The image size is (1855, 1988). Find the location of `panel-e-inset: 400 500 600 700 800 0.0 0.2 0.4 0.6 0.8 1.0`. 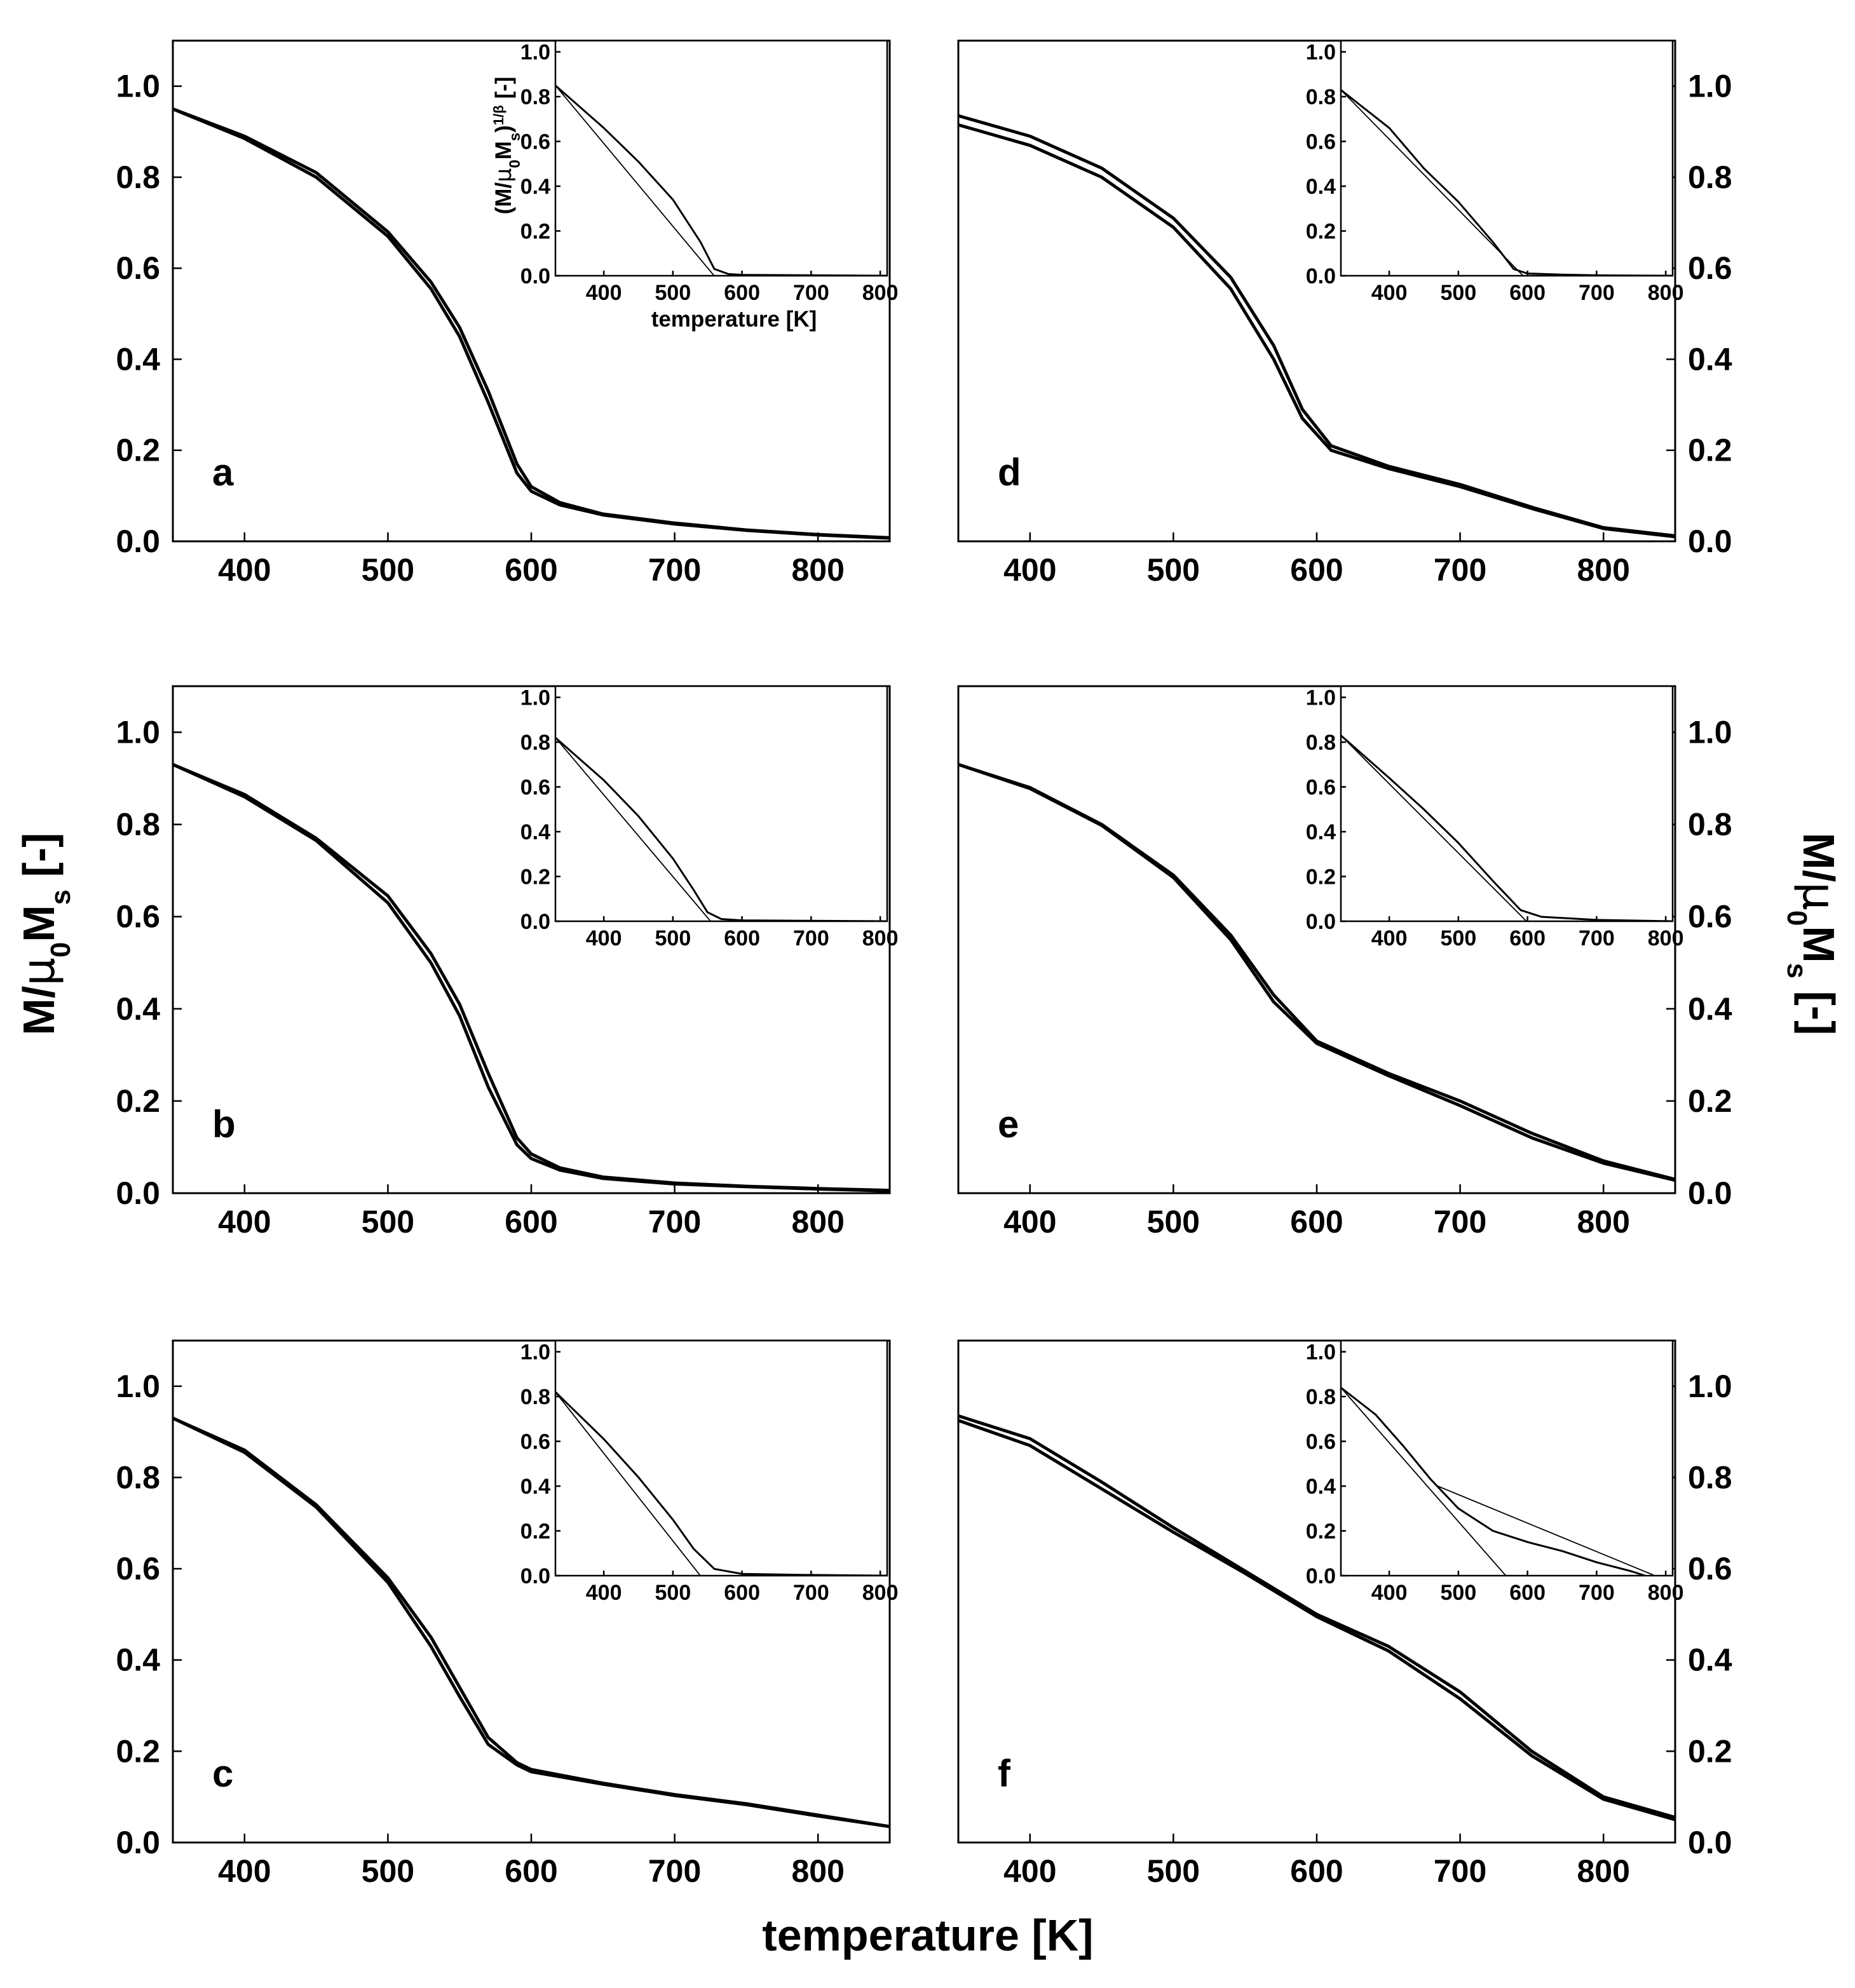

panel-e-inset: 400 500 600 700 800 0.0 0.2 0.4 0.6 0.8 1.0 is located at coordinates (1495, 818).